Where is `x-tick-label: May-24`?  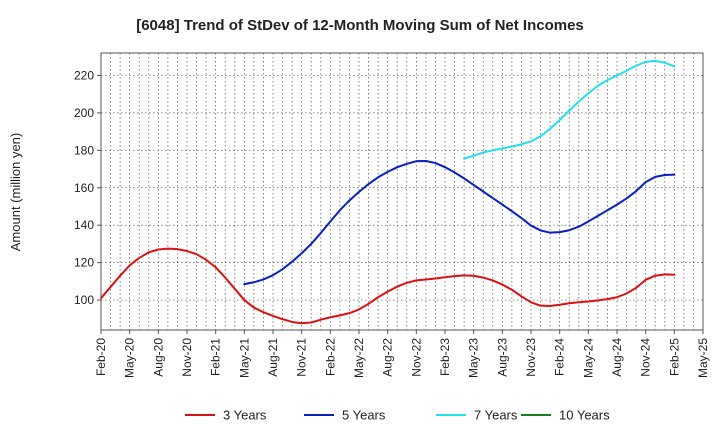
x-tick-label: May-24 is located at coordinates (588, 358).